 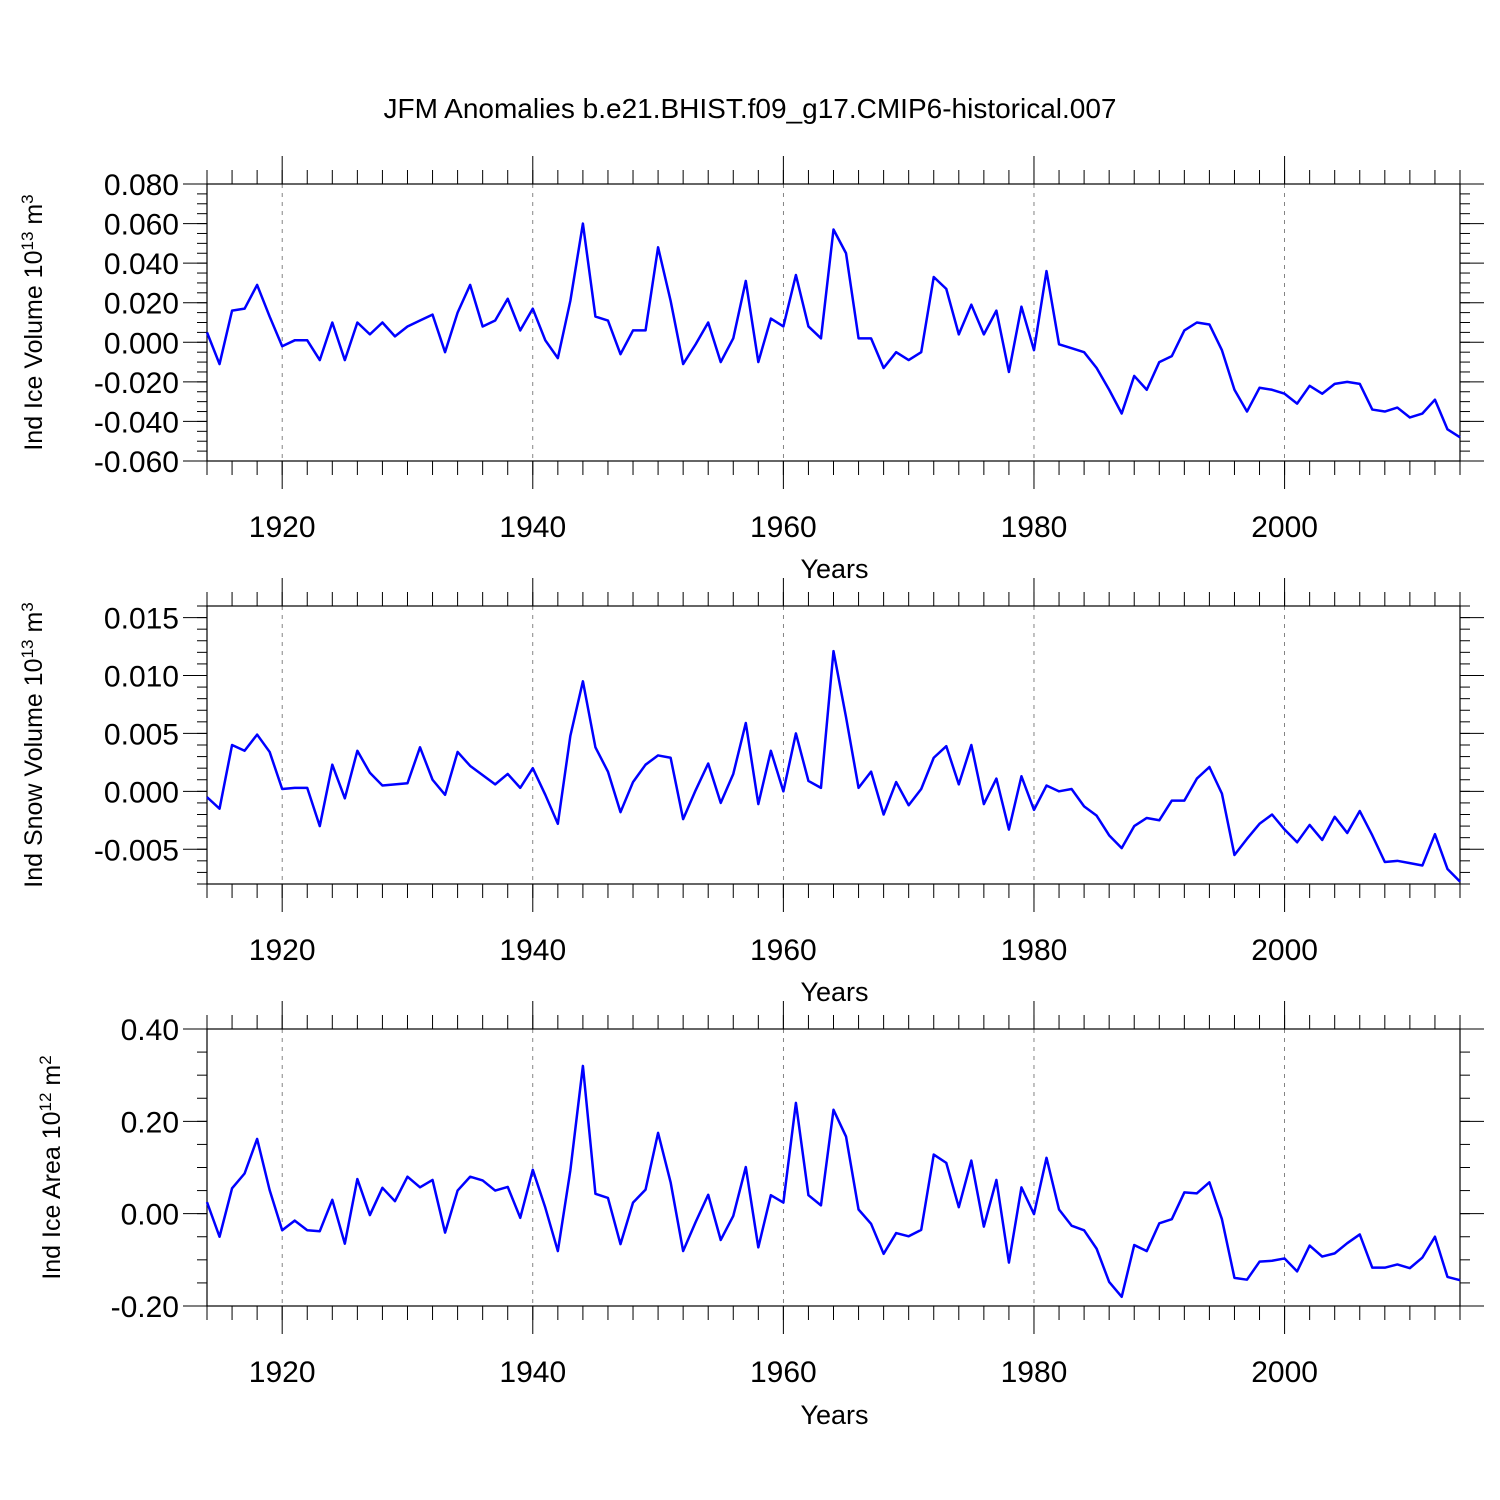 I want to click on y-axis-title: Ind Ice Volume 1013 m3, so click(x=33, y=322).